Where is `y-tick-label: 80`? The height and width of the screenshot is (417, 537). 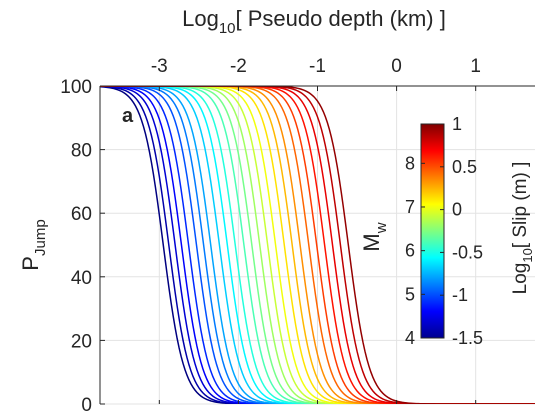
y-tick-label: 80 is located at coordinates (81, 151).